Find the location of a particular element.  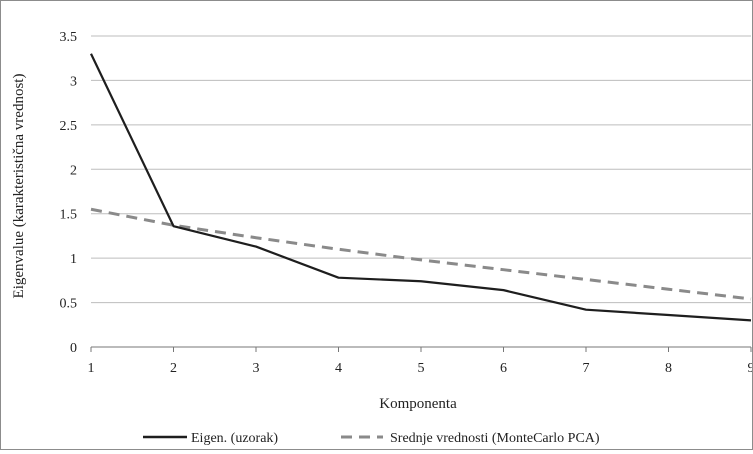

axes is located at coordinates (421, 349).